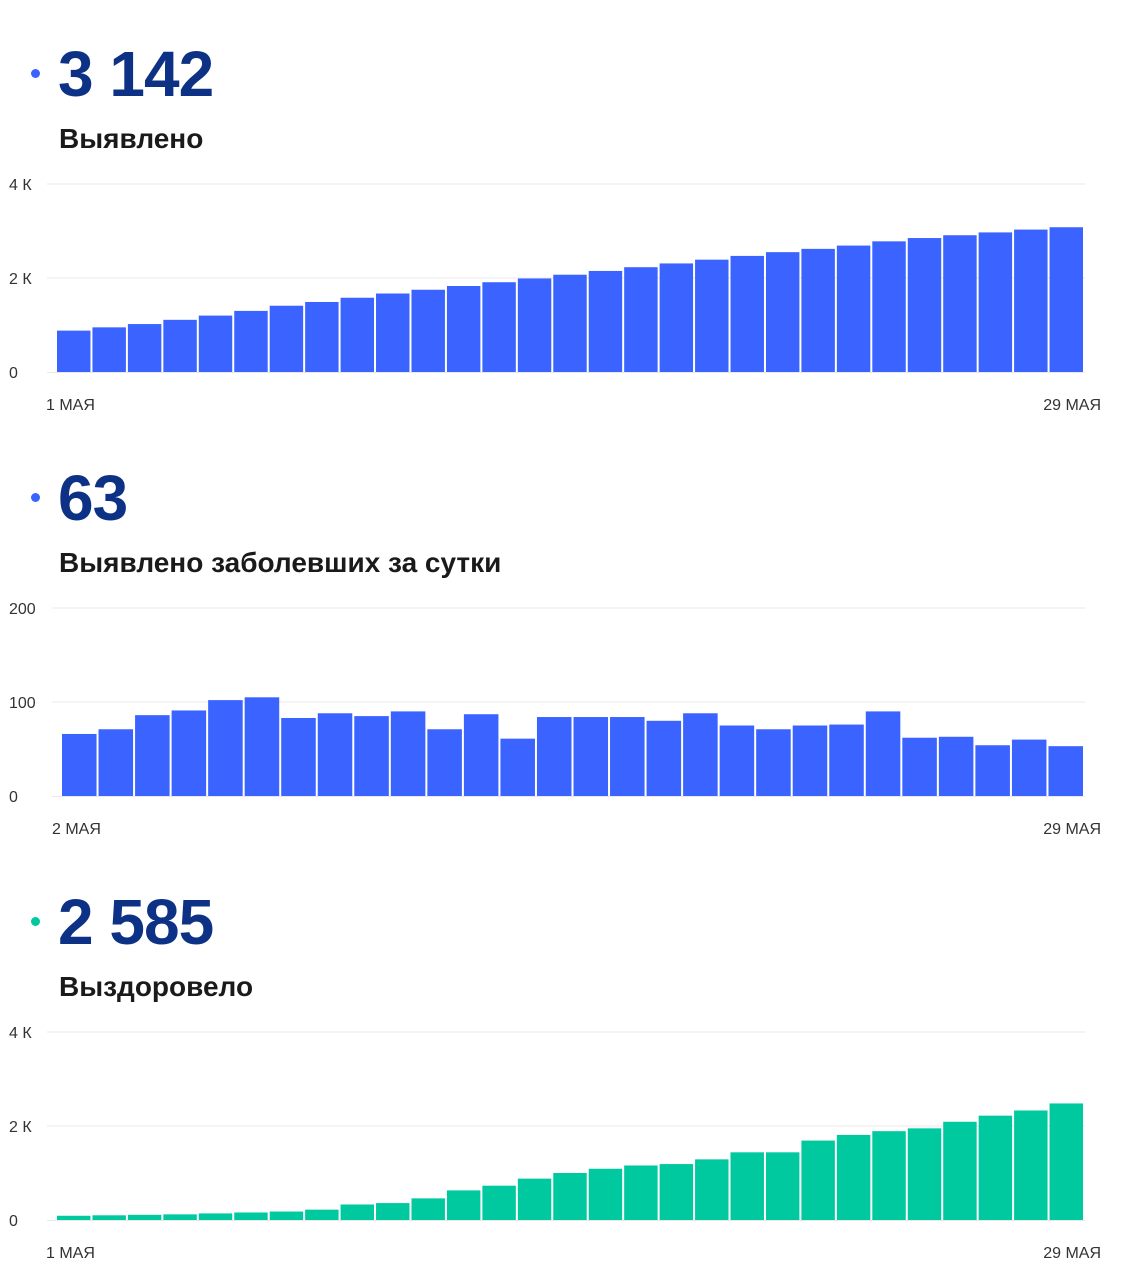 The height and width of the screenshot is (1280, 1122). Describe the element at coordinates (22, 703) in the screenshot. I see `y-tick-label: 100` at that location.